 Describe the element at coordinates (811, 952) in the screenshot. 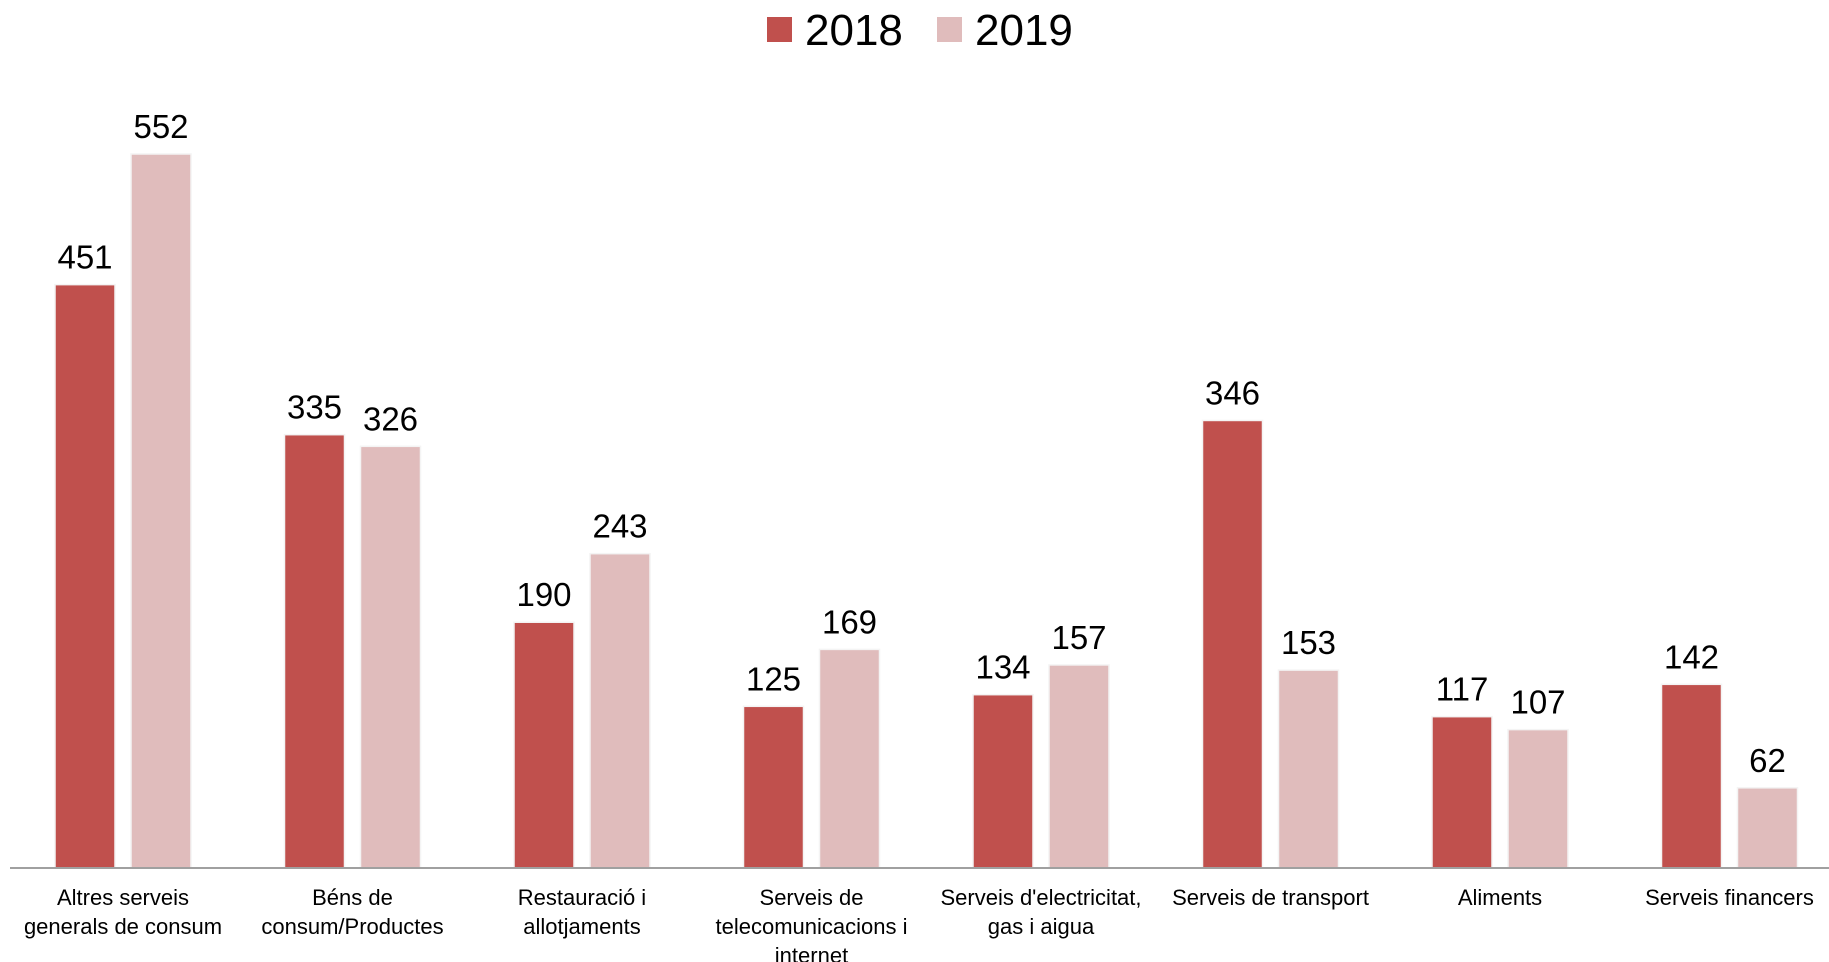

I see `category-label-3-line-2: internet` at that location.